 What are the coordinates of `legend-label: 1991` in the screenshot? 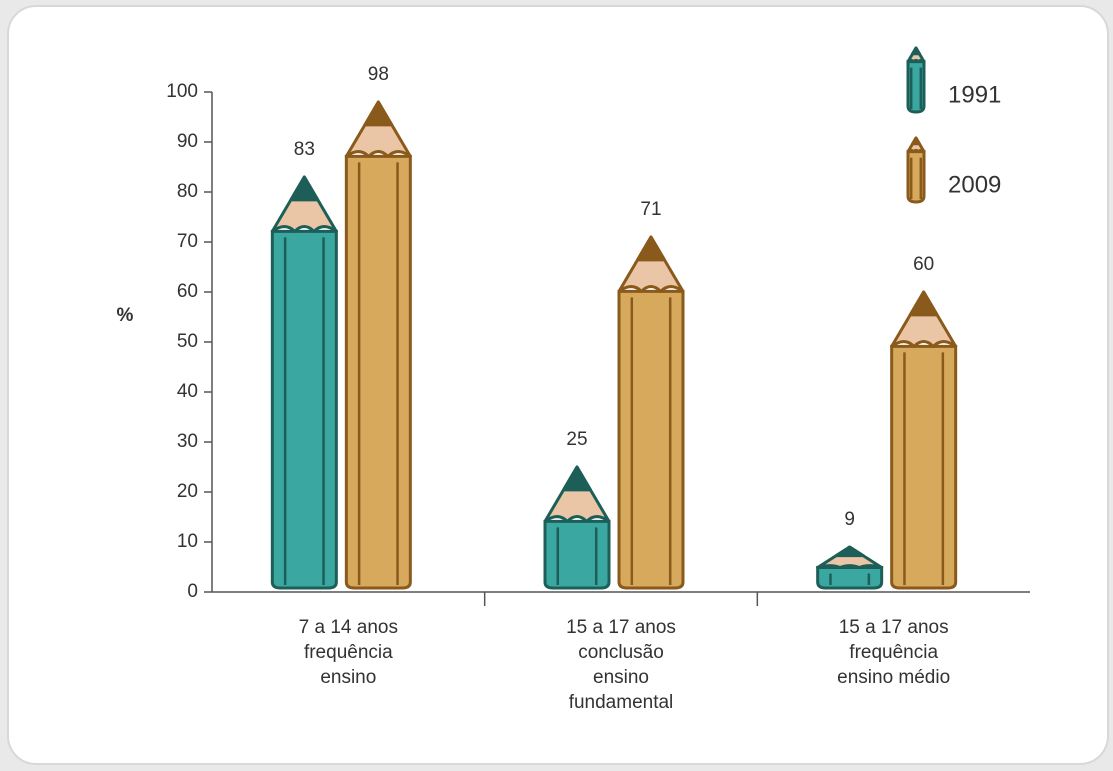 It's located at (974, 94).